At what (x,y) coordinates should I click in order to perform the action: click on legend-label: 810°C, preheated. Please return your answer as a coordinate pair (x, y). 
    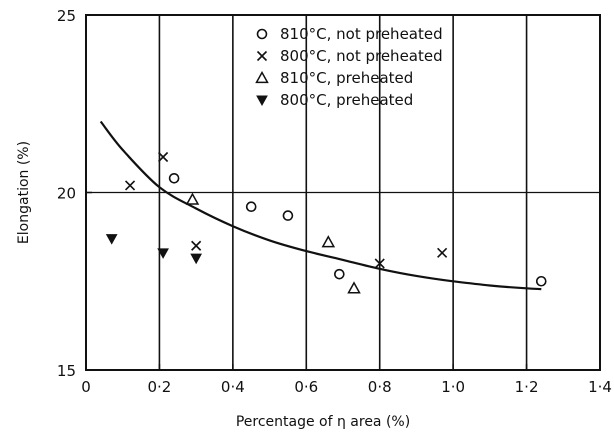
    Looking at the image, I should click on (346, 78).